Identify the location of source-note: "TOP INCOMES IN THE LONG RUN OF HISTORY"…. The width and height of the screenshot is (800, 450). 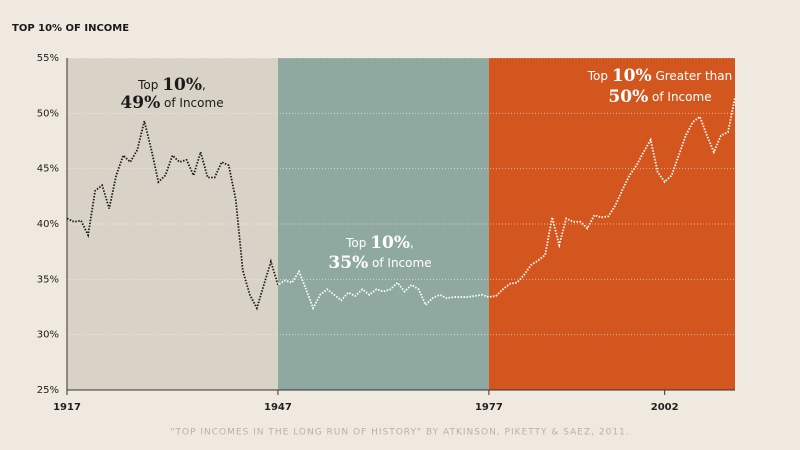
(399, 433).